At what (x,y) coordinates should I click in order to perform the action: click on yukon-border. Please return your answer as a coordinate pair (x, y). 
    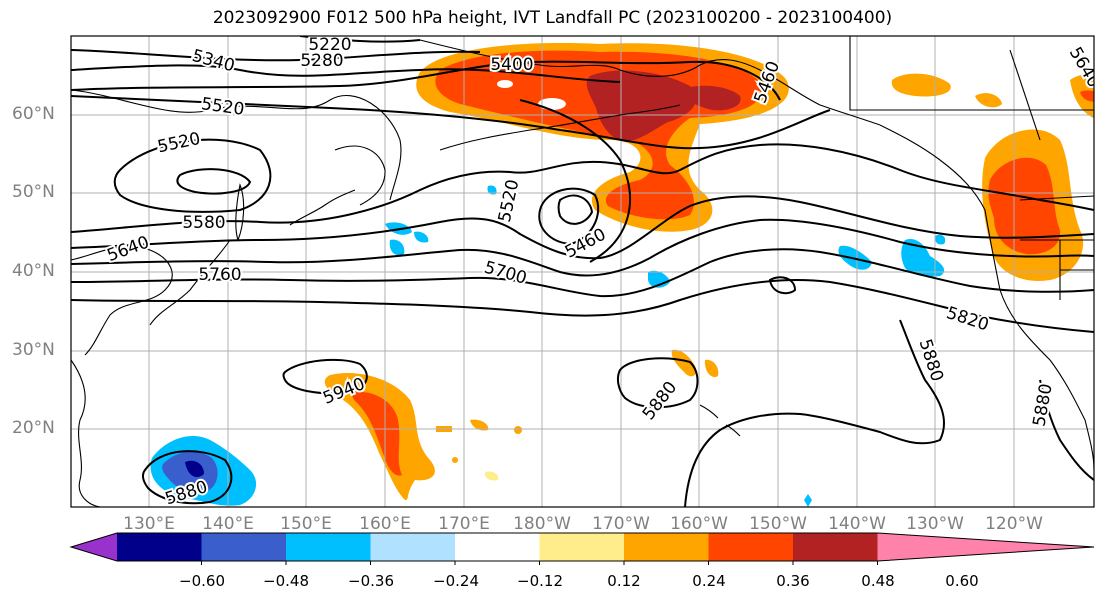
    Looking at the image, I should click on (971, 73).